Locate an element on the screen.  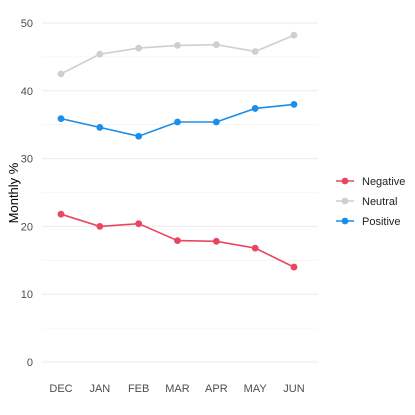
y-tick-label: 0 is located at coordinates (30, 363).